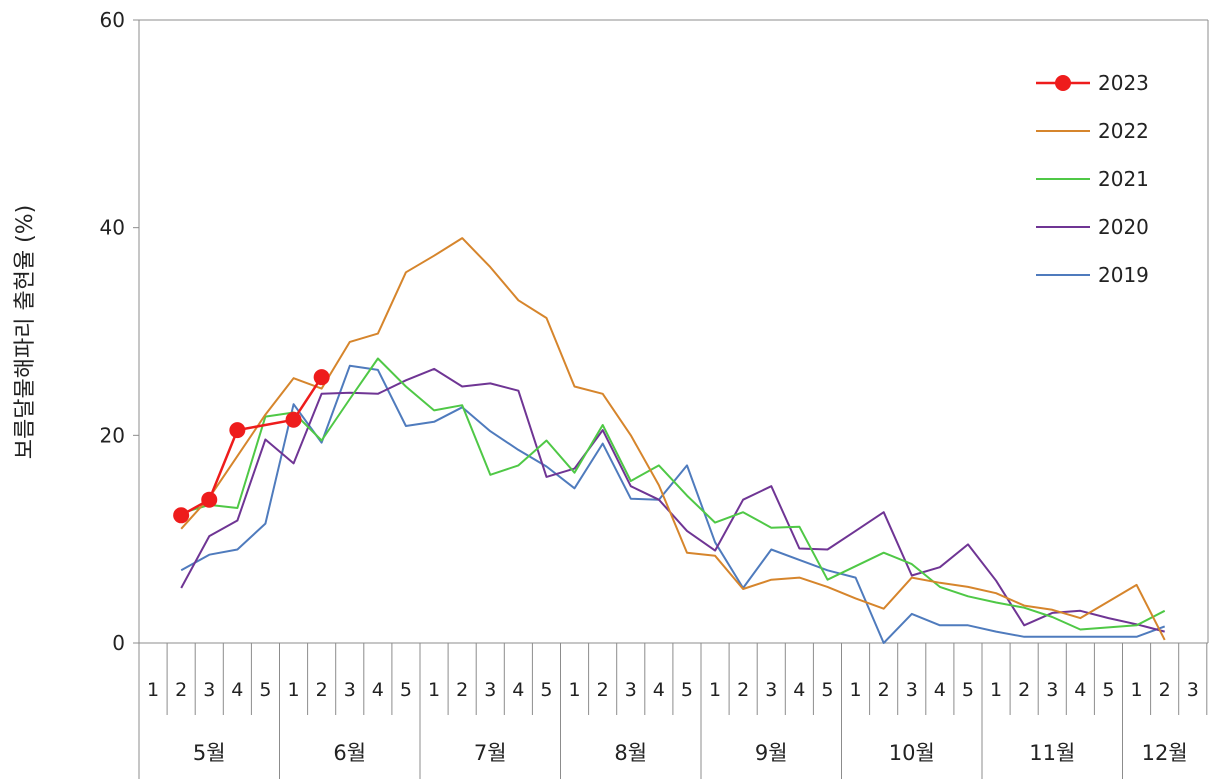 The height and width of the screenshot is (779, 1215). I want to click on x-month-label: 12월, so click(1165, 753).